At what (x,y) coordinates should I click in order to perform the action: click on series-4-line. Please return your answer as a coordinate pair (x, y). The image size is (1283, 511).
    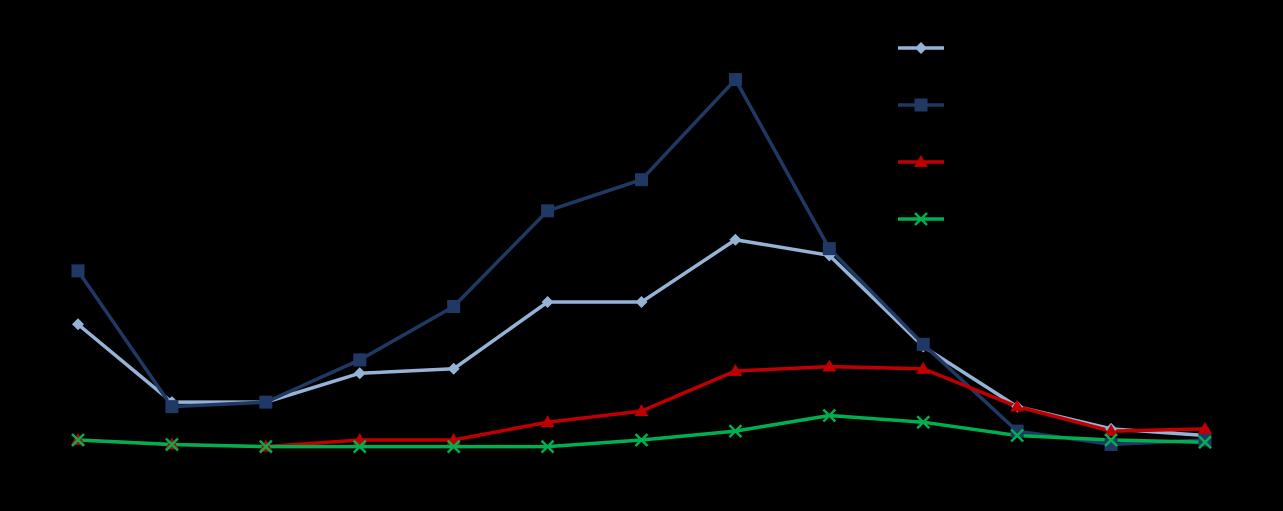
    Looking at the image, I should click on (641, 431).